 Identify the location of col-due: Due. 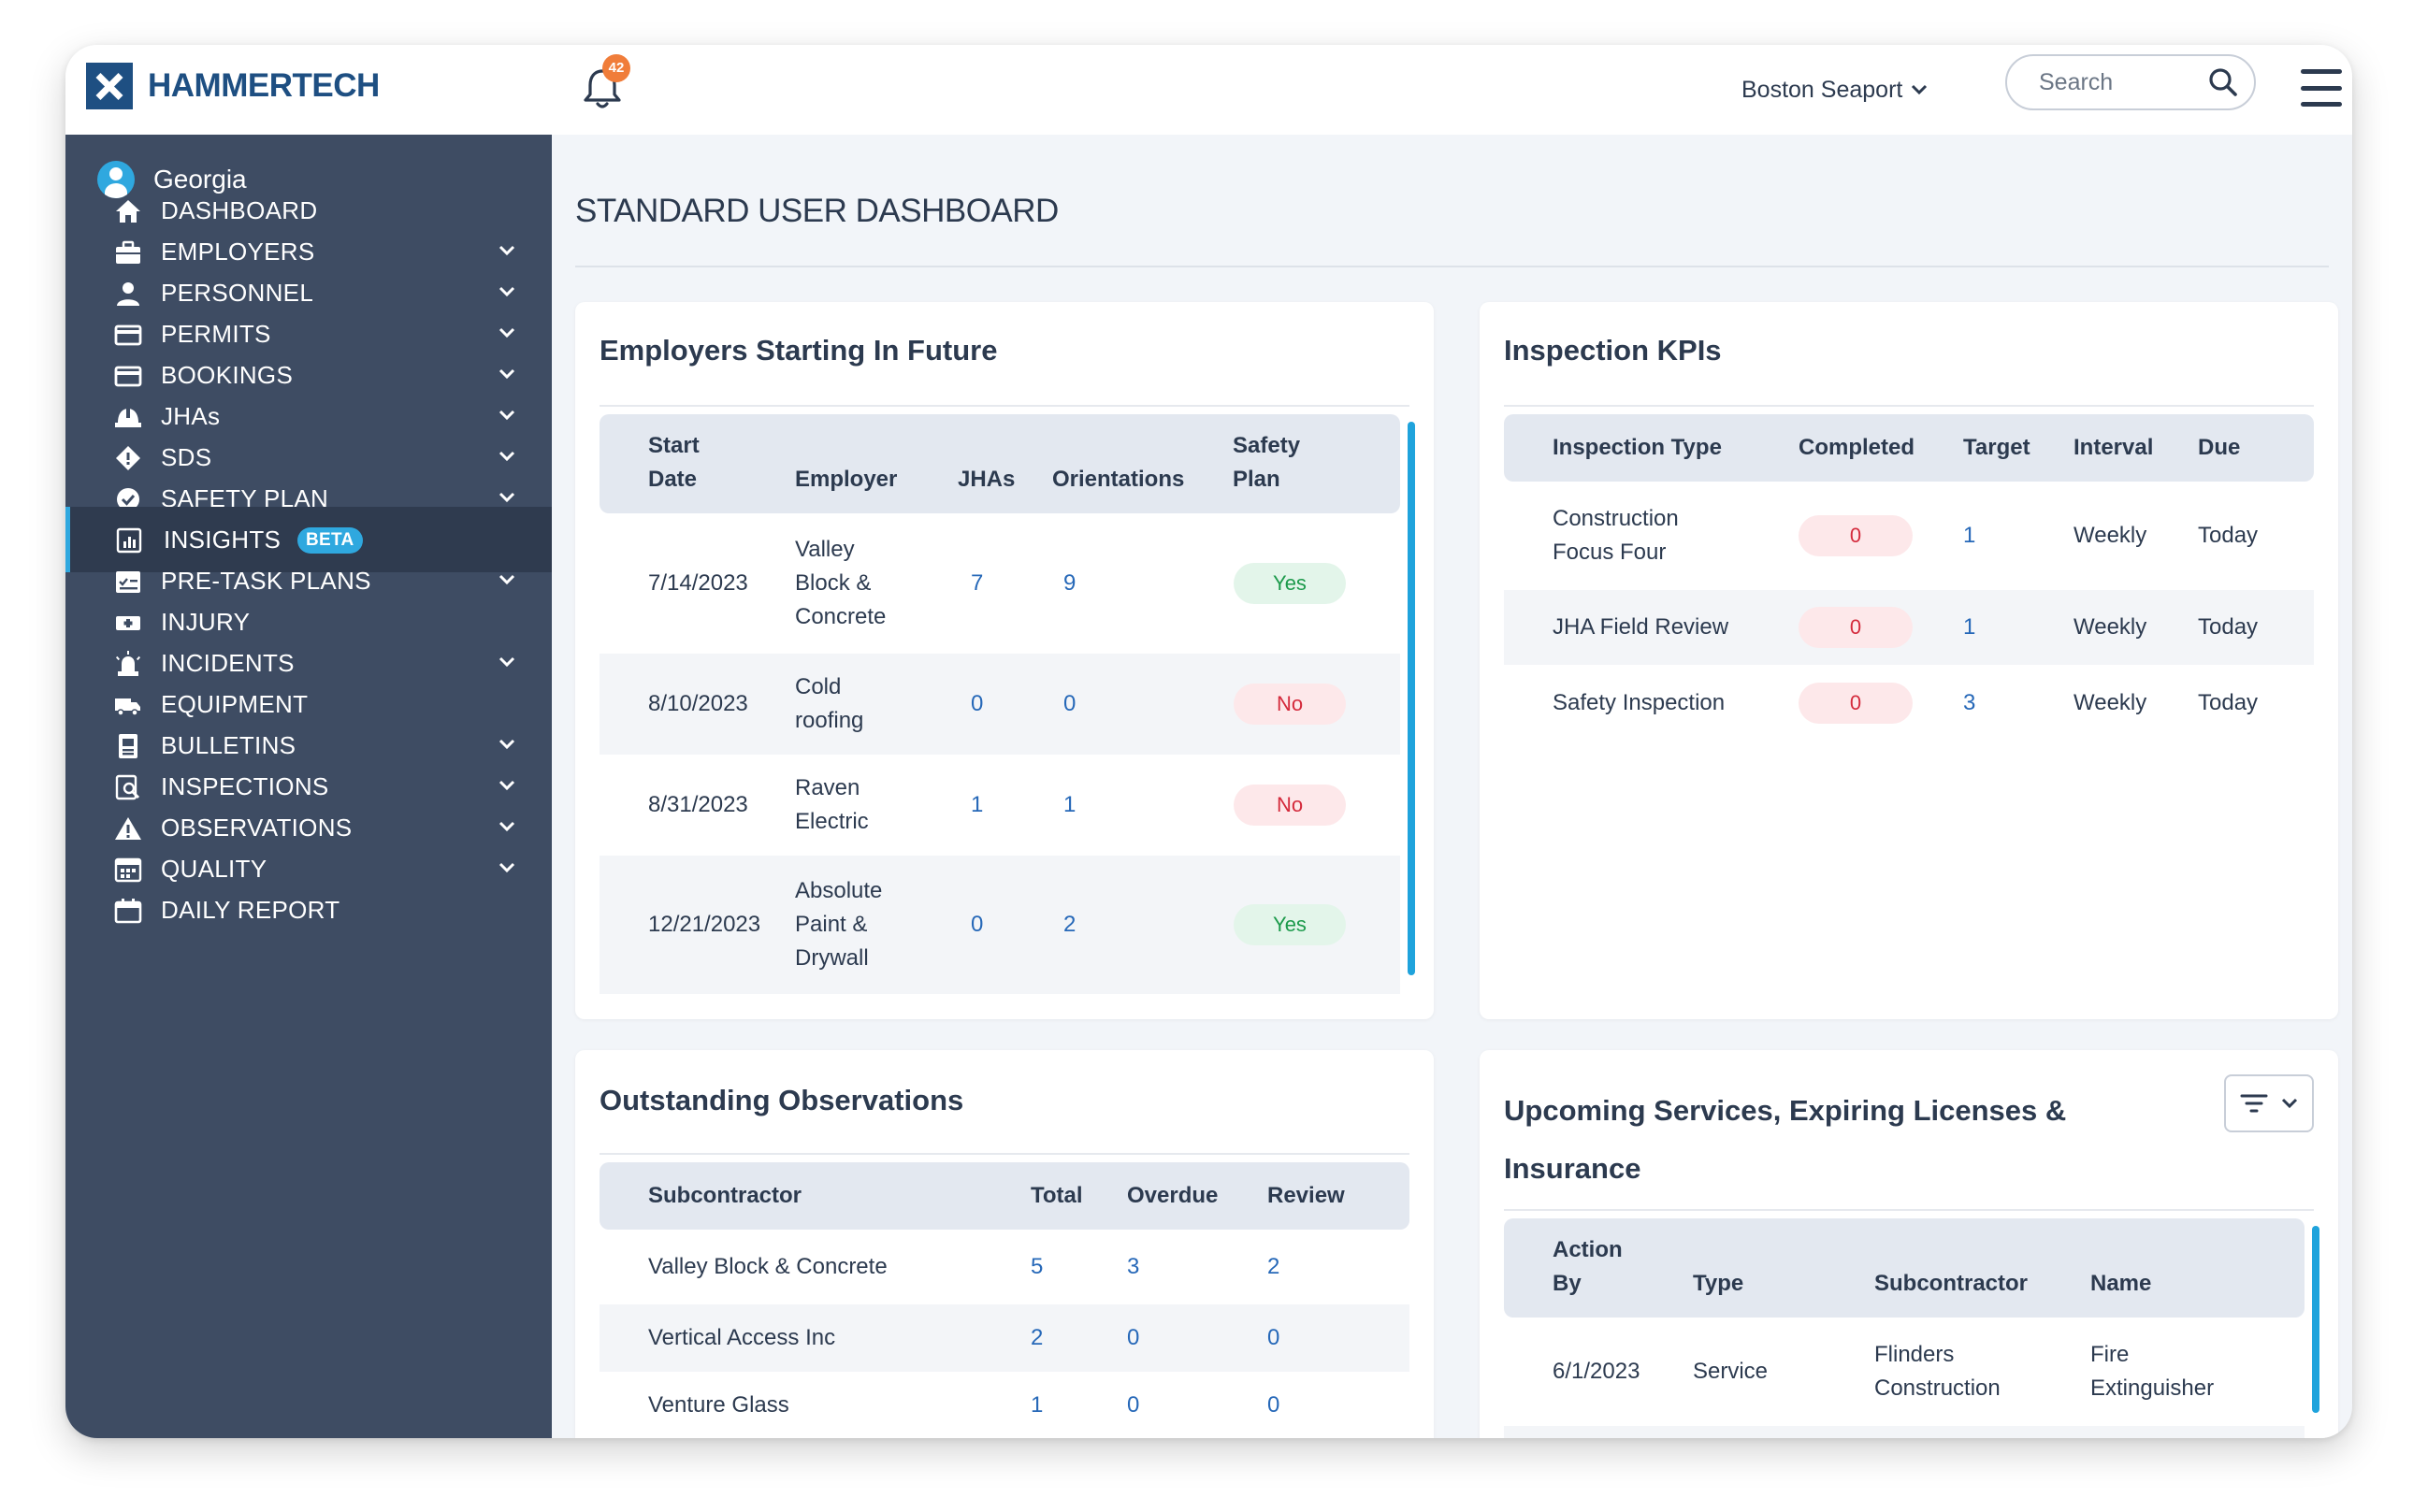
(2219, 447).